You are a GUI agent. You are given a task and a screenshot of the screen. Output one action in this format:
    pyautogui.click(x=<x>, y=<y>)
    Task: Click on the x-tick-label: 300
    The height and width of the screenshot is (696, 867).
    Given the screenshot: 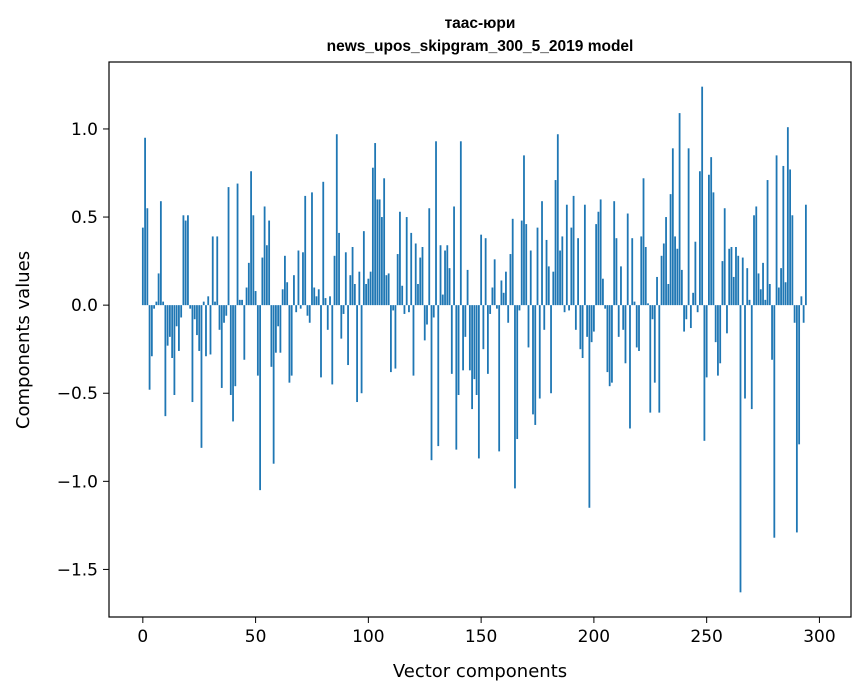 What is the action you would take?
    pyautogui.click(x=819, y=637)
    